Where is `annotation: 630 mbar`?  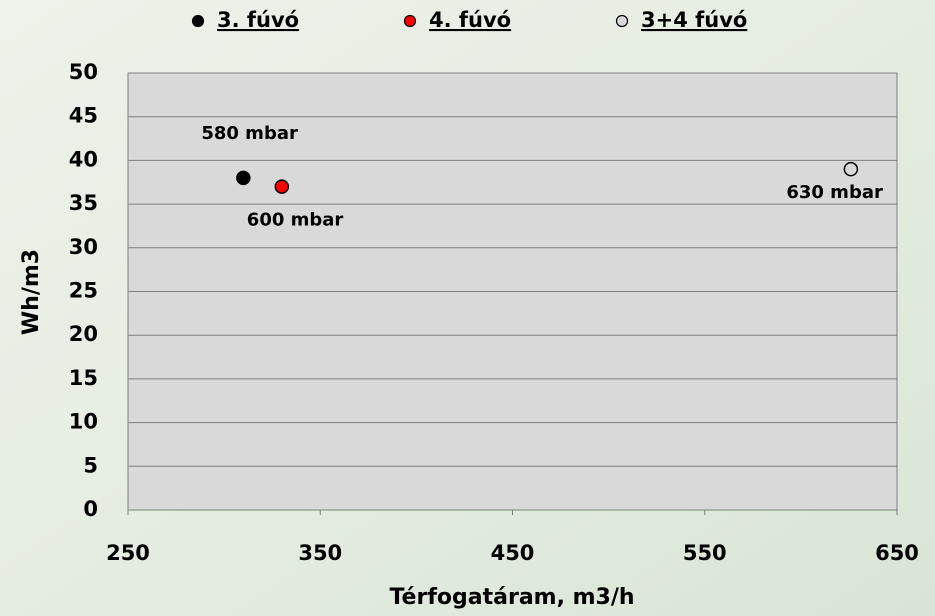 annotation: 630 mbar is located at coordinates (834, 192).